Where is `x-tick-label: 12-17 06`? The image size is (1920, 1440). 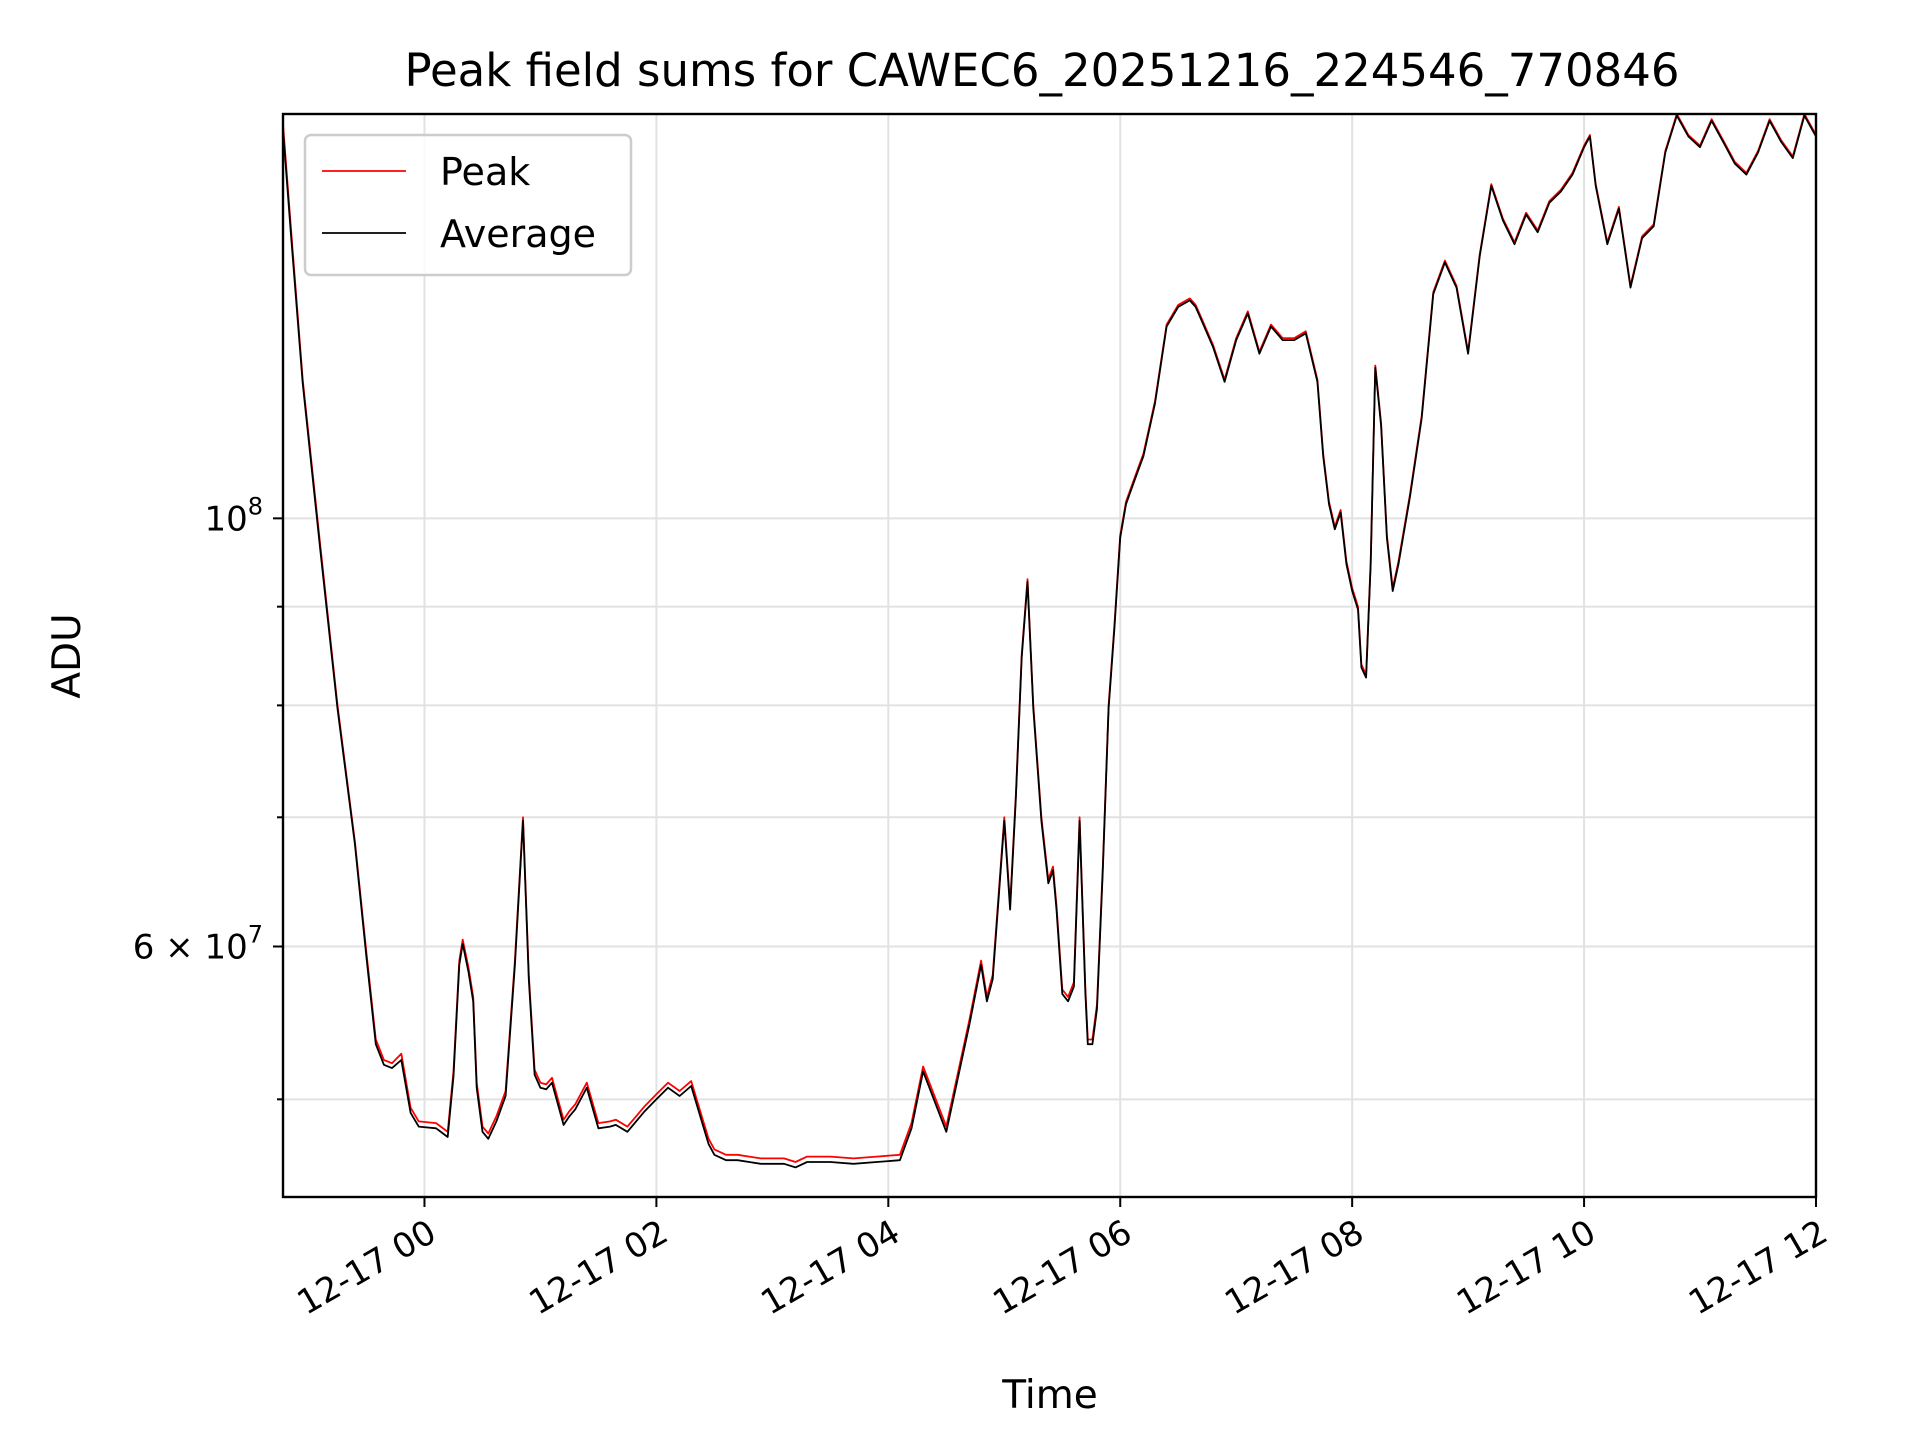
x-tick-label: 12-17 06 is located at coordinates (1062, 1267).